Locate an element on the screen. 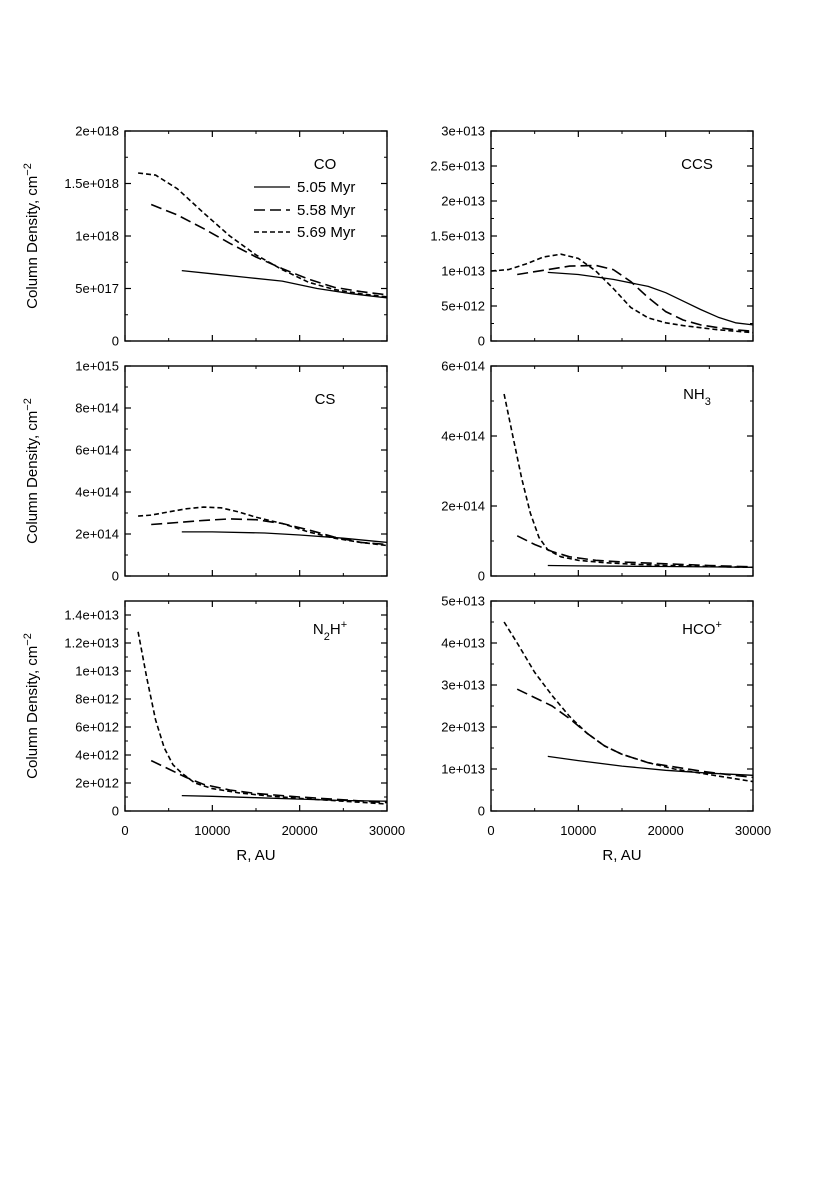 The image size is (830, 1195). y-tick-label: 1e+015 is located at coordinates (97, 366).